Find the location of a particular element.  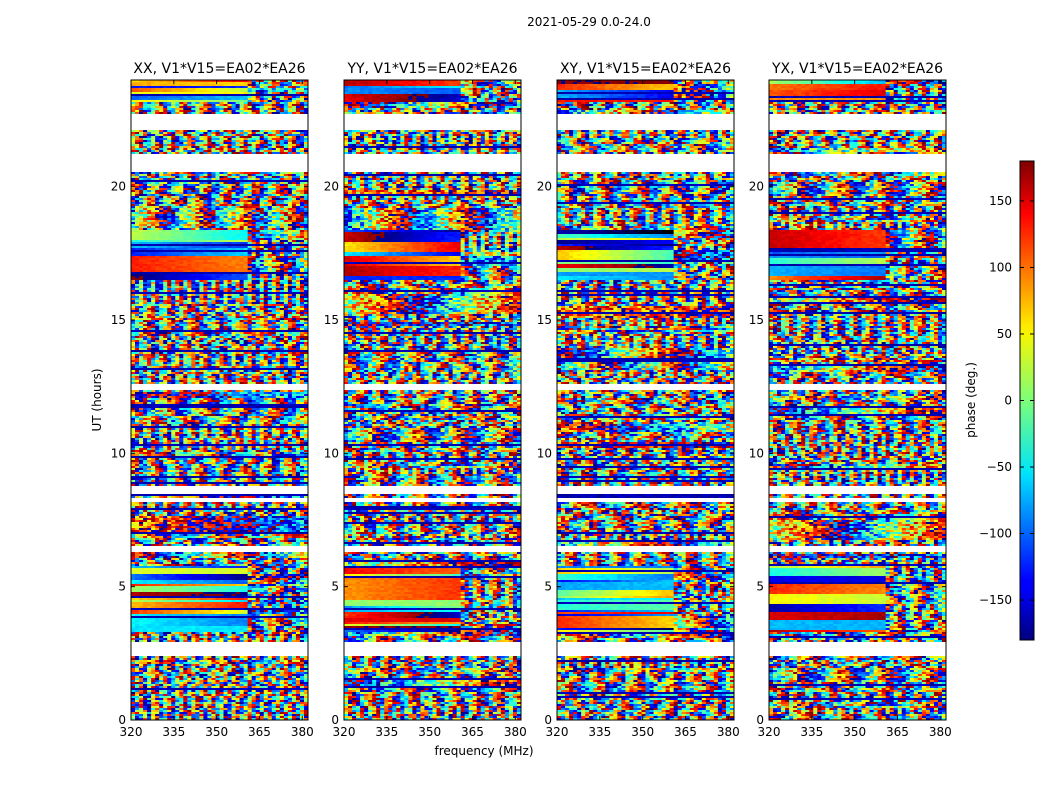

colorbar-ticks: −150 −100 −50 0 50 100 150 is located at coordinates (1006, 400).